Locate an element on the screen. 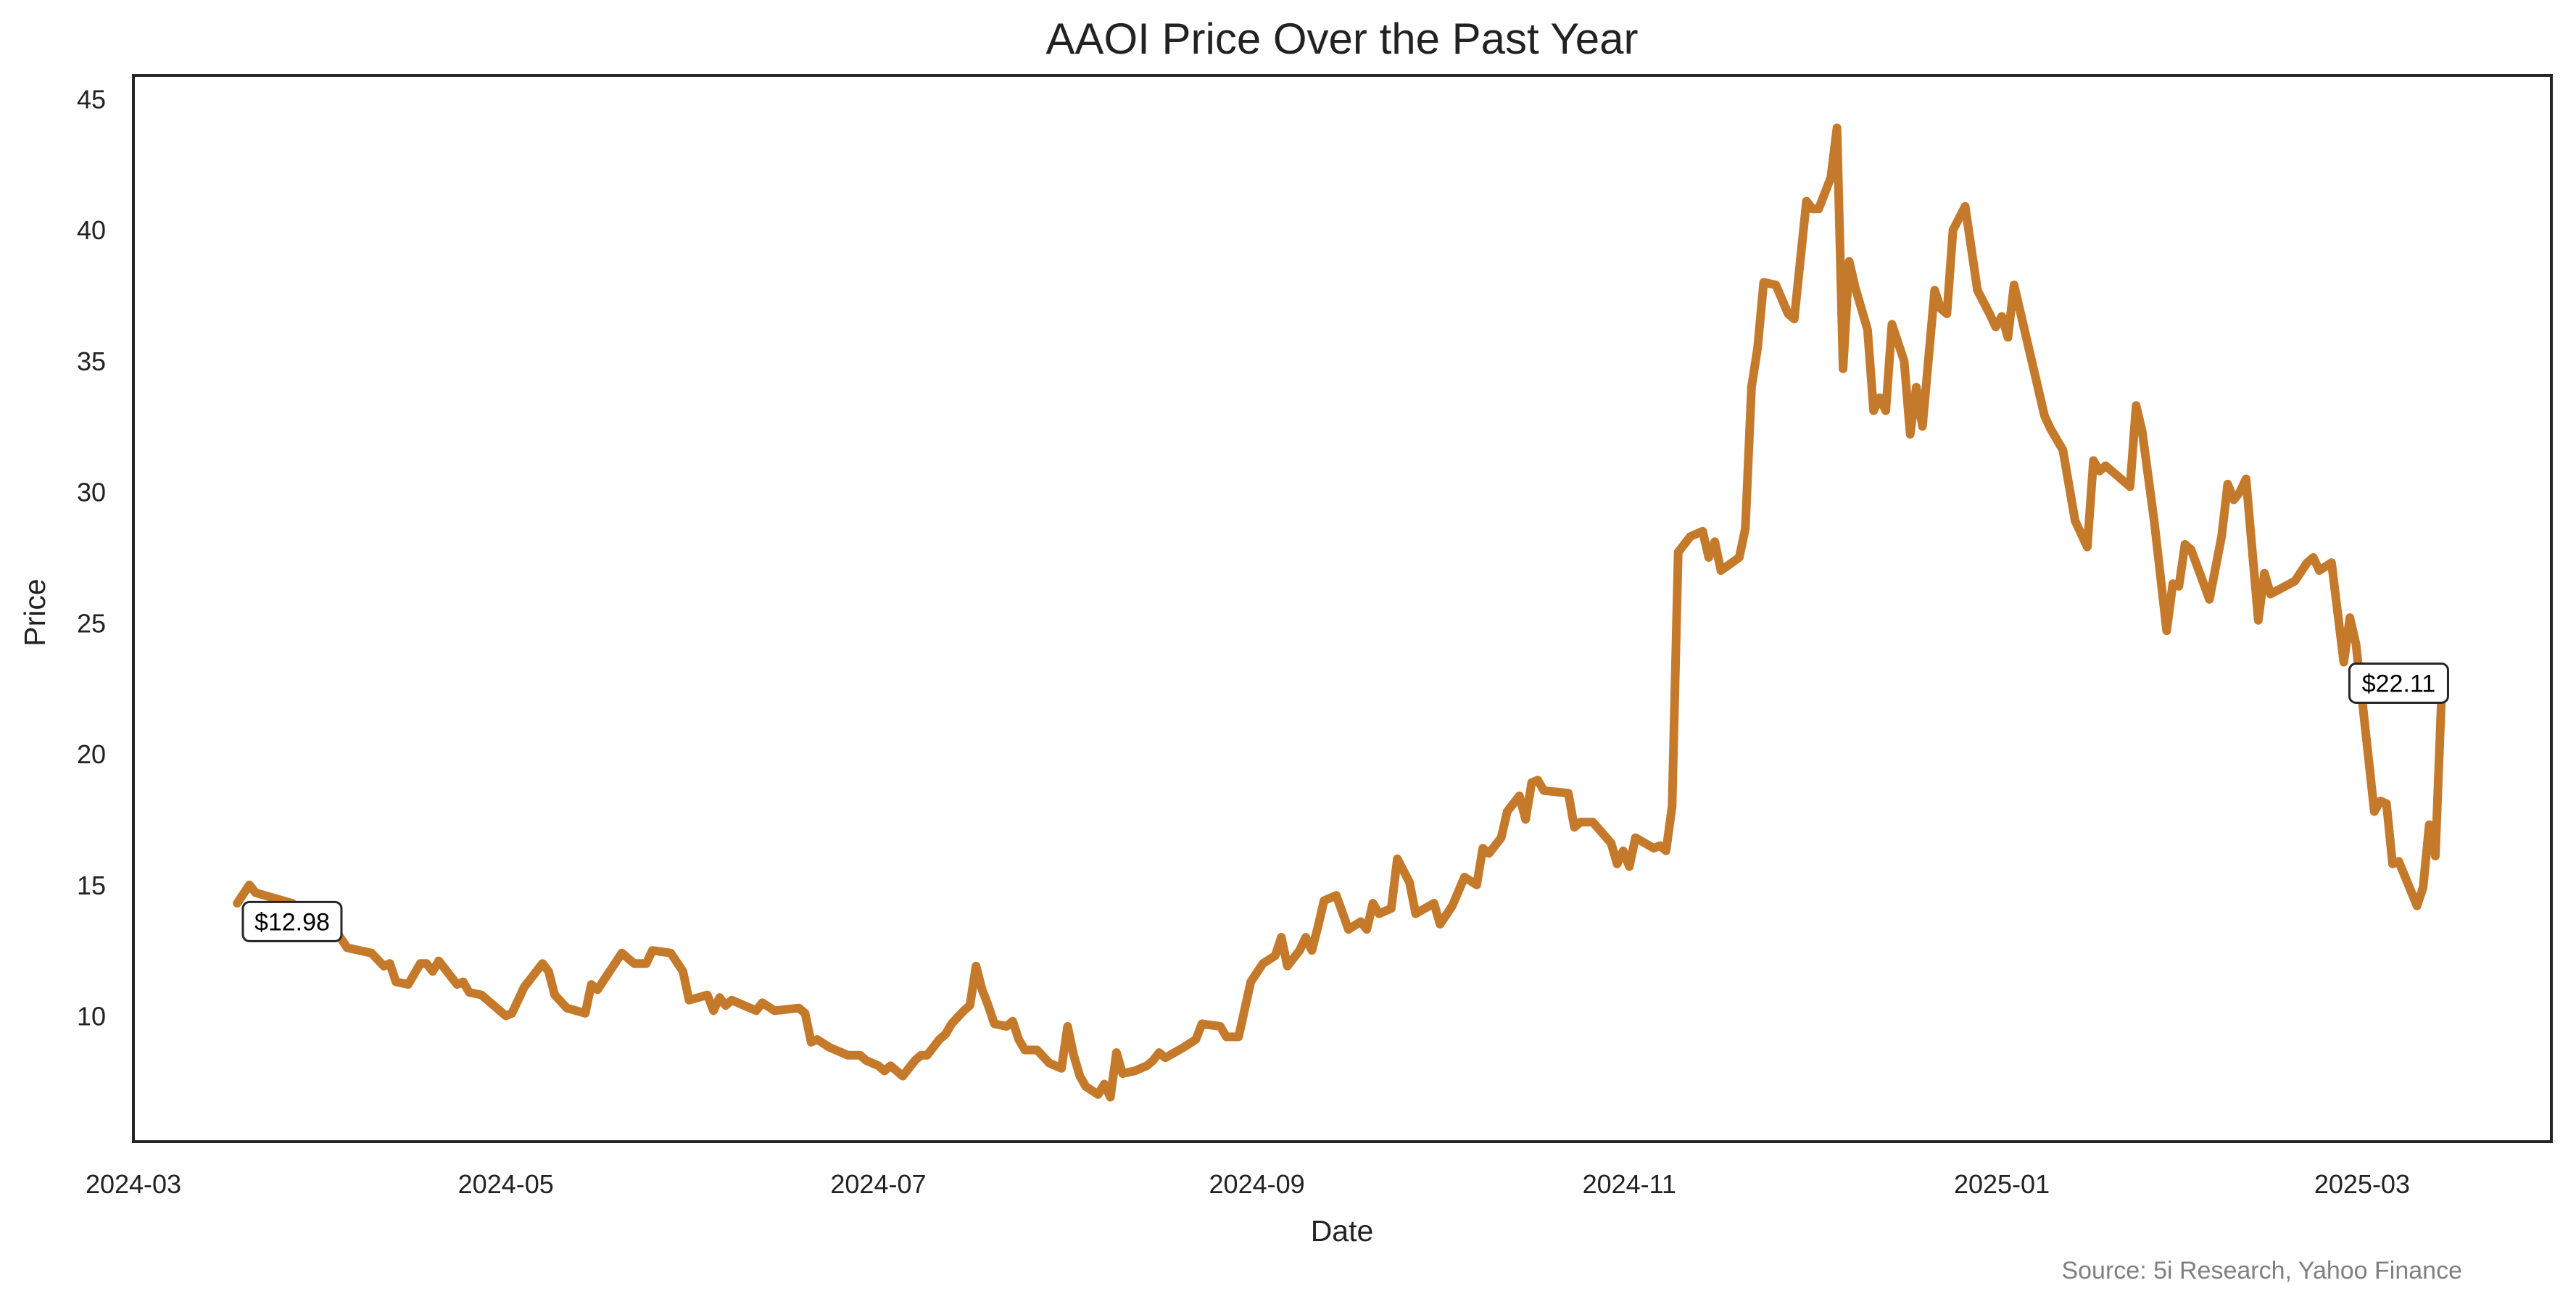 This screenshot has height=1312, width=2576. annotation-label: $12.98 is located at coordinates (292, 922).